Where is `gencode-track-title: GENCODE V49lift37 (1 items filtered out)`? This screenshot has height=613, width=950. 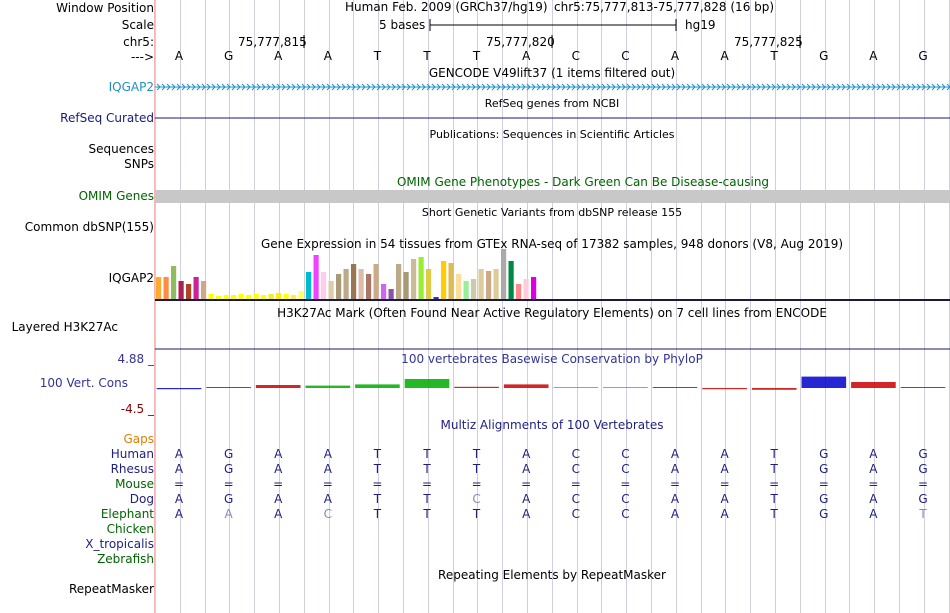 gencode-track-title: GENCODE V49lift37 (1 items filtered out) is located at coordinates (552, 73).